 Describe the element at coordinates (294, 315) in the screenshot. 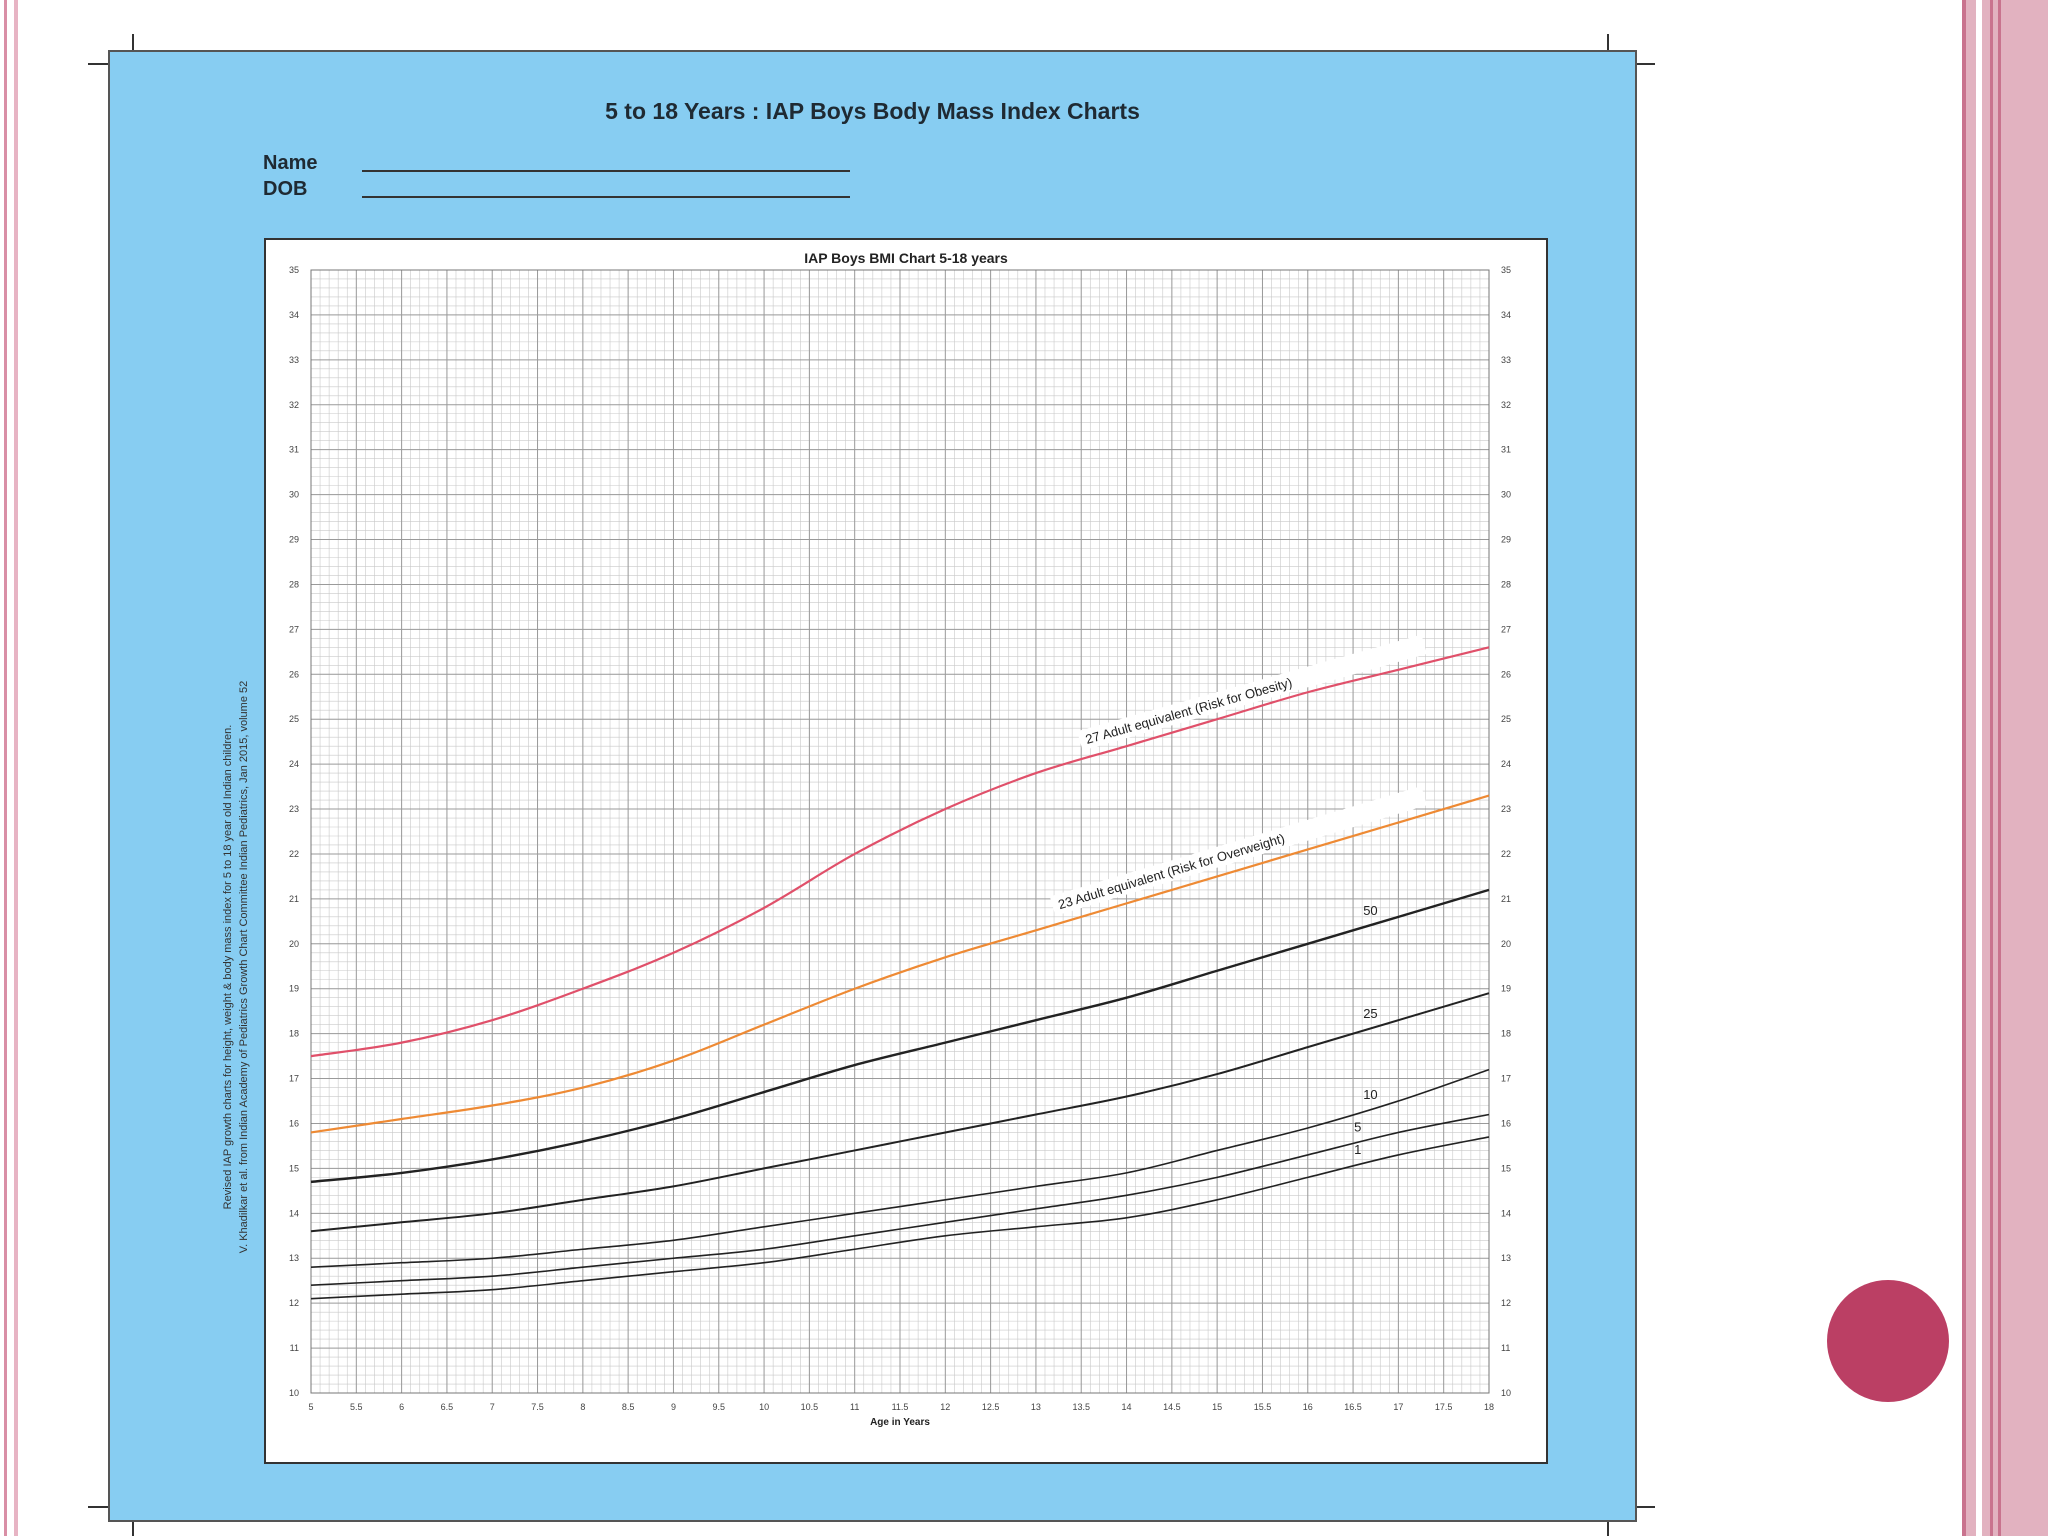

I see `y-tick-label-left: 34` at that location.